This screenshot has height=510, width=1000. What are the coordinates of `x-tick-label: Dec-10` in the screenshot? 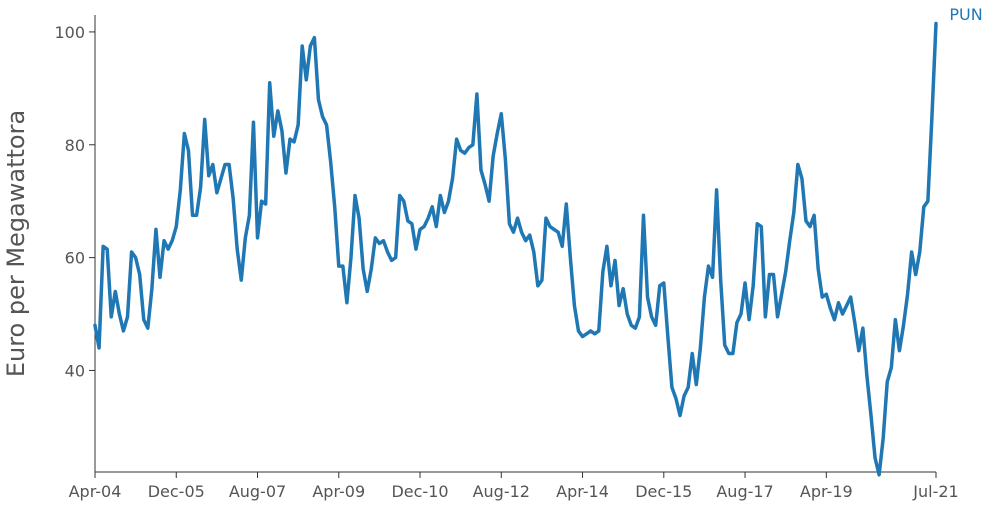 It's located at (419, 491).